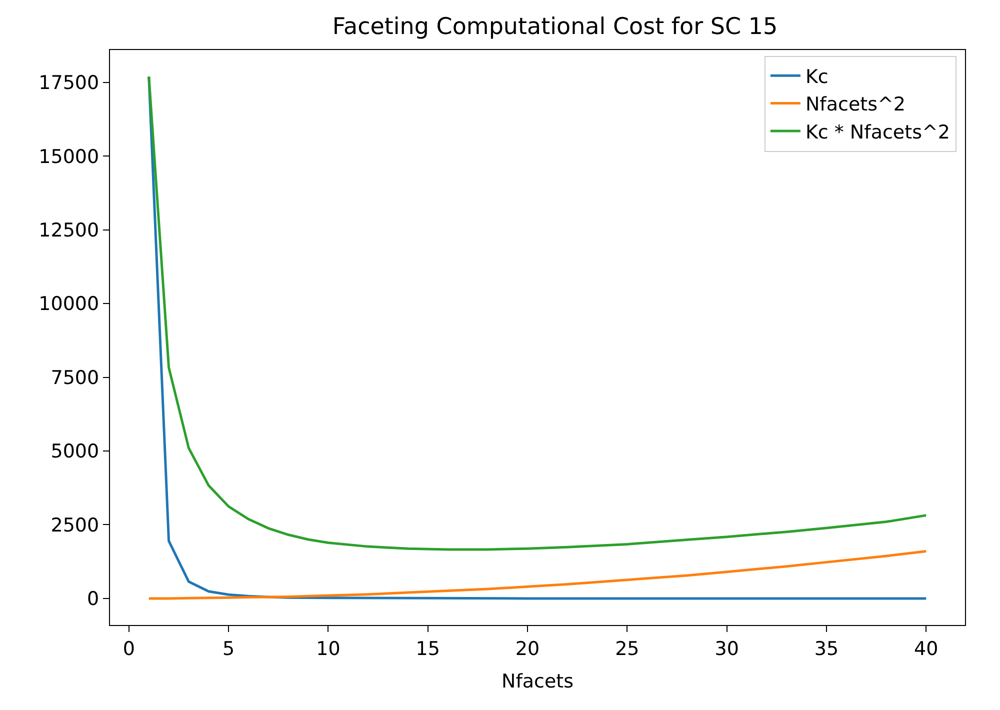 The height and width of the screenshot is (710, 1000). I want to click on y-tick-label: 5000, so click(75, 451).